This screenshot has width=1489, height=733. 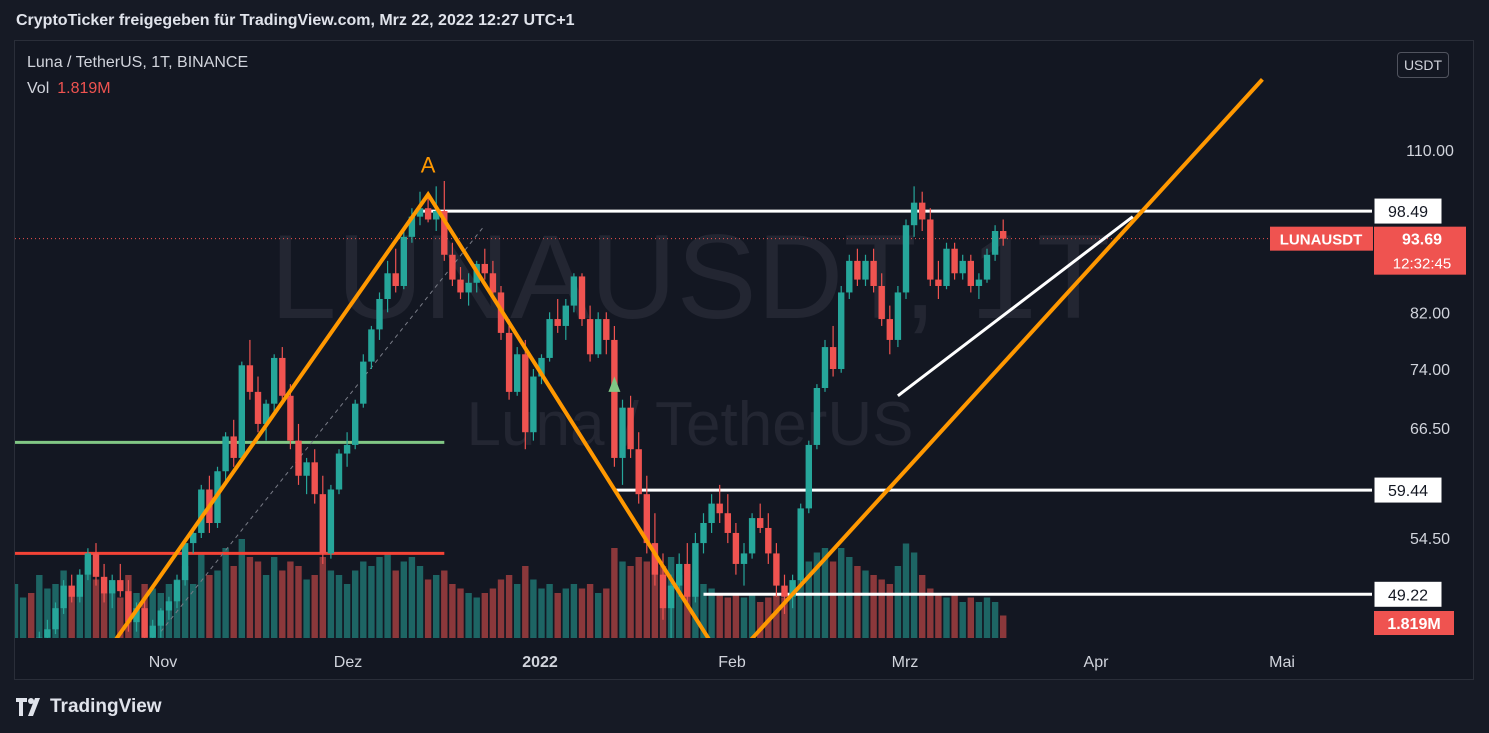 What do you see at coordinates (89, 707) in the screenshot?
I see `tradingview-footer: TradingView` at bounding box center [89, 707].